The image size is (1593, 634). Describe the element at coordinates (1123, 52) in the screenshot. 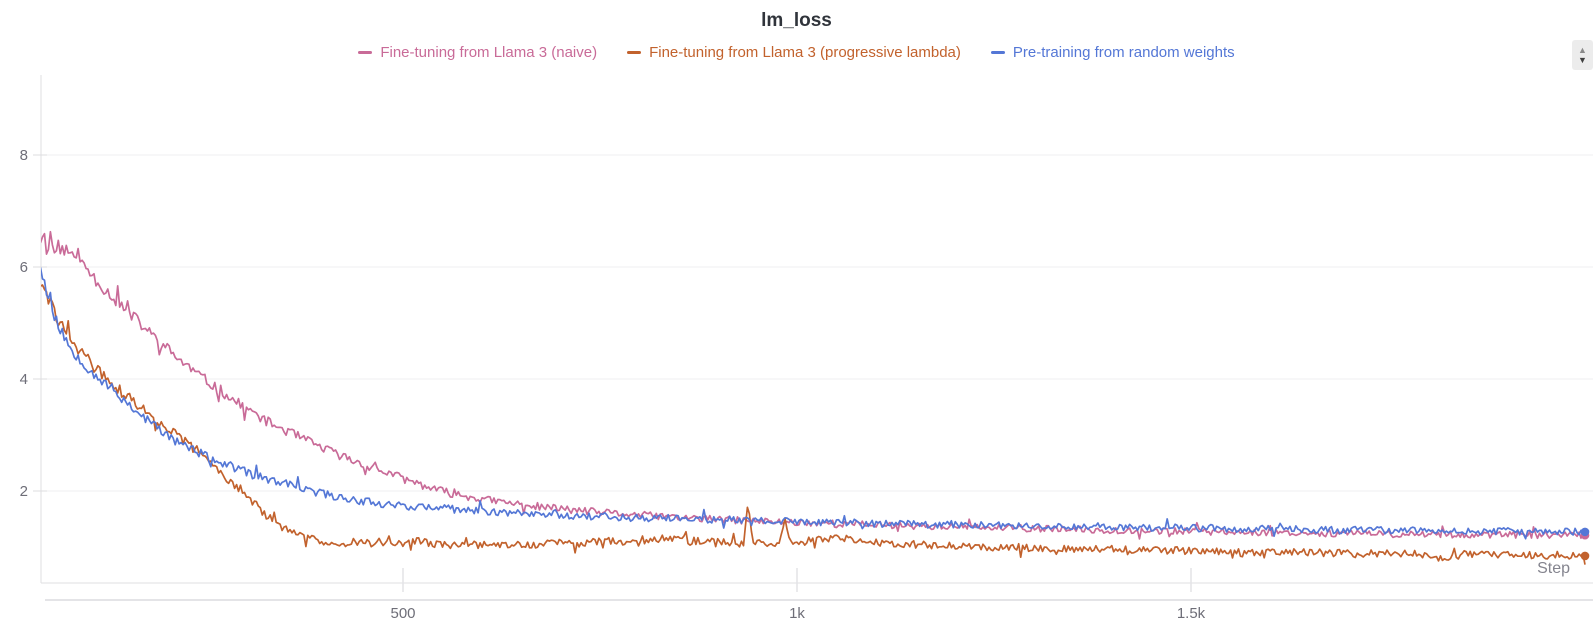

I see `legend-item-label: Pre-training from random weights` at that location.